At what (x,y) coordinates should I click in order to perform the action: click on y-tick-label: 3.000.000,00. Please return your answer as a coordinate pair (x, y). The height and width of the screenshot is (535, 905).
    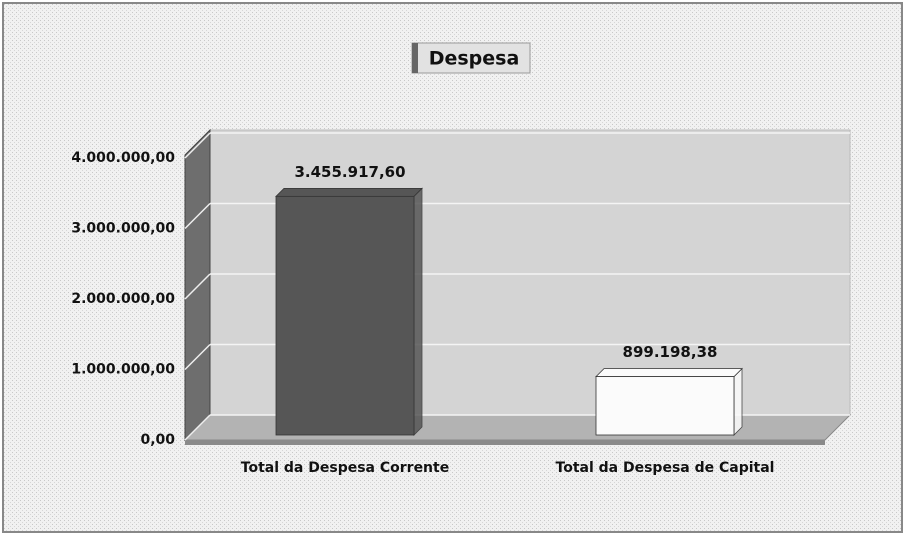
    Looking at the image, I should click on (123, 229).